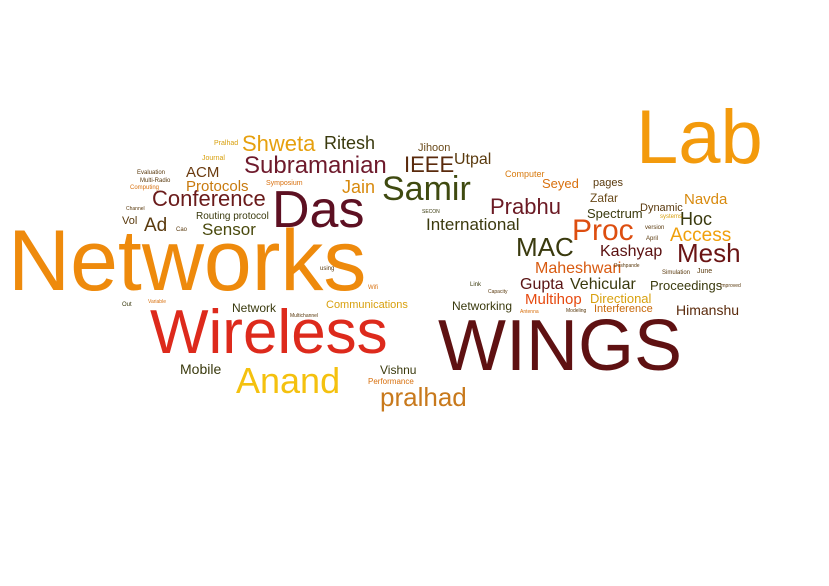 This screenshot has height=586, width=829. I want to click on word-out: Out, so click(127, 305).